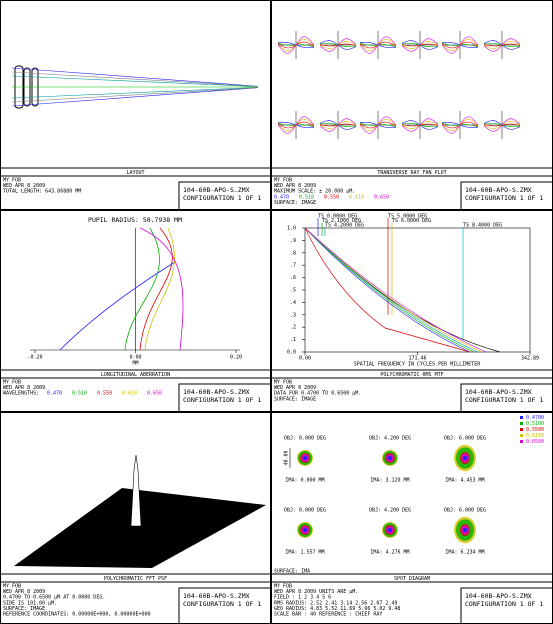  What do you see at coordinates (129, 394) in the screenshot?
I see `wavelength: 0.610` at bounding box center [129, 394].